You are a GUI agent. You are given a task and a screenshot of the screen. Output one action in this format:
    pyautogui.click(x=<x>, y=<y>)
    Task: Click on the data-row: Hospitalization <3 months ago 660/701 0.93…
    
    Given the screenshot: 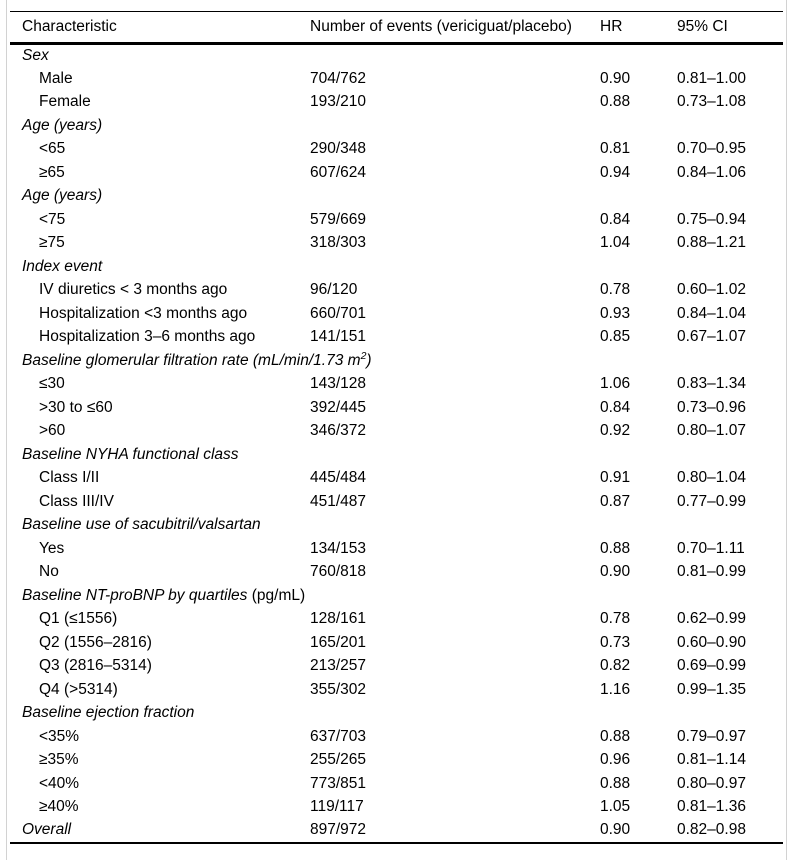 What is the action you would take?
    pyautogui.click(x=396, y=314)
    